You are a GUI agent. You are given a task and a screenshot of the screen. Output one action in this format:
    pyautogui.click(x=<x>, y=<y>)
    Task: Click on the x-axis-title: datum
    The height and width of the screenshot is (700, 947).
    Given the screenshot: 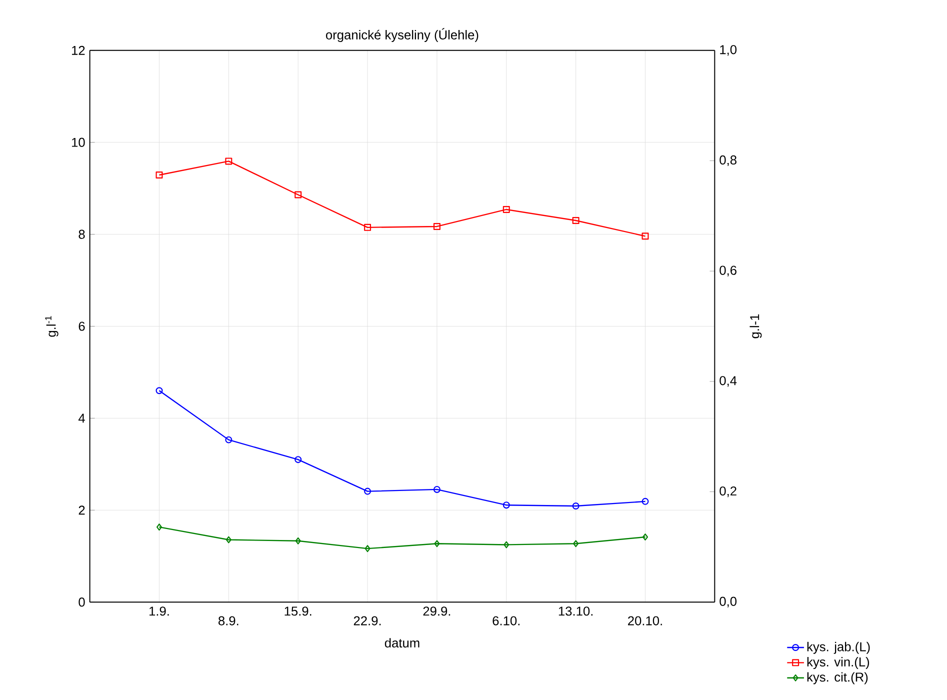 What is the action you would take?
    pyautogui.click(x=402, y=643)
    